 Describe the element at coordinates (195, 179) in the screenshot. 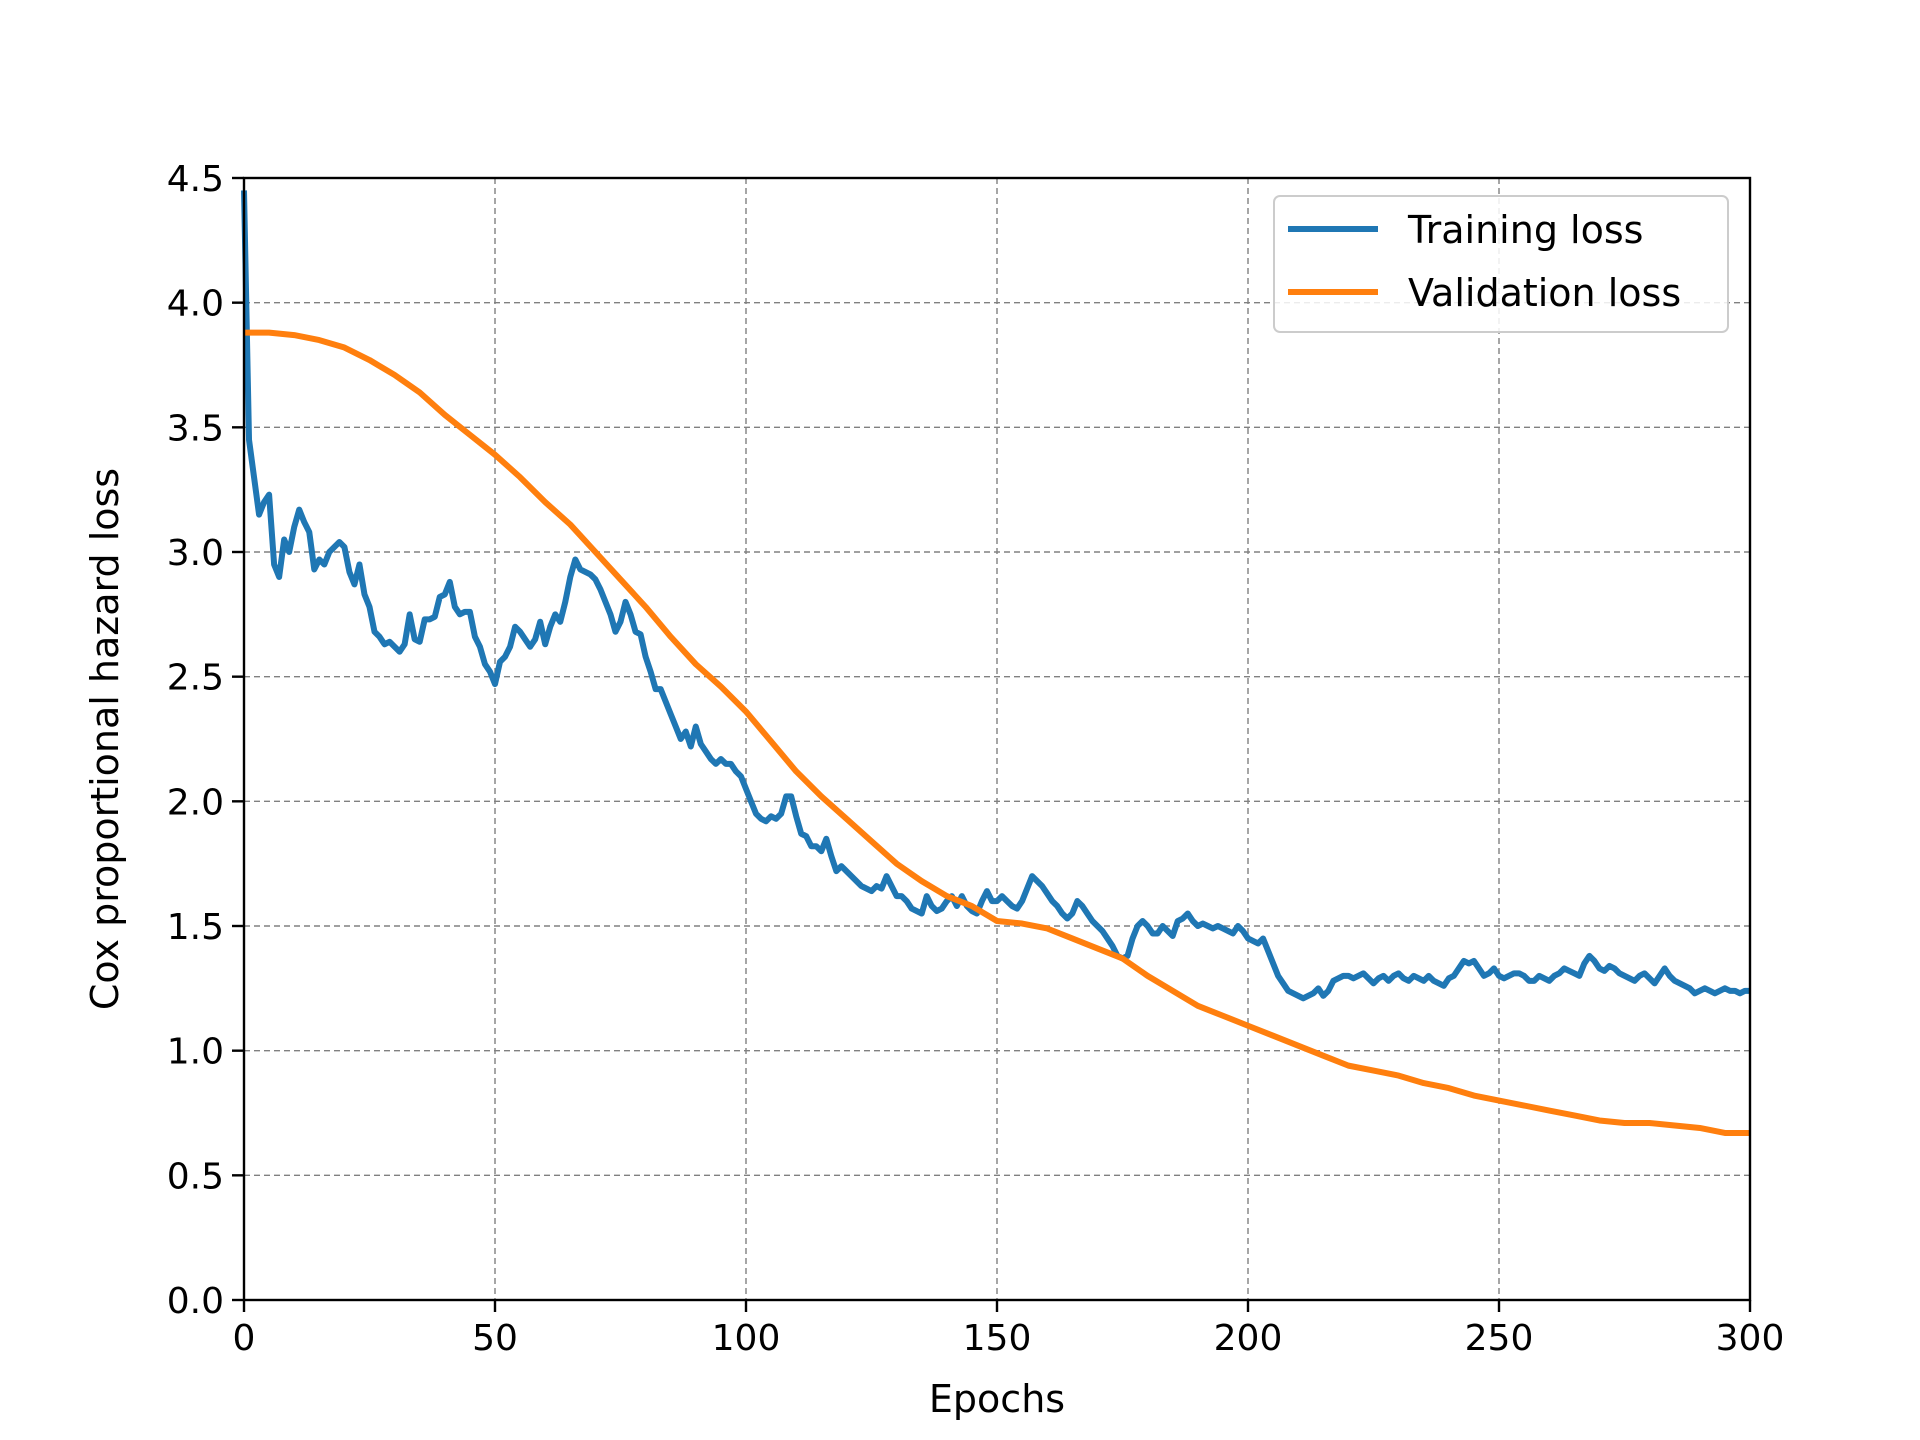

I see `y-tick-label: 4.5` at that location.